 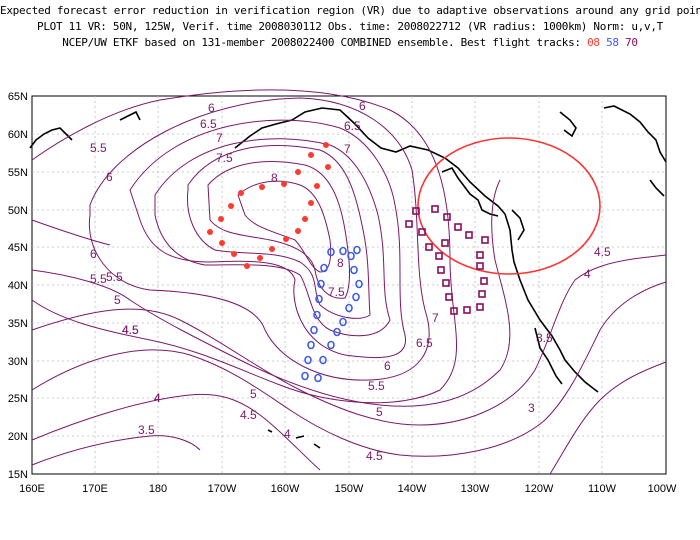 What do you see at coordinates (18, 173) in the screenshot?
I see `lat-tick-label: 55N` at bounding box center [18, 173].